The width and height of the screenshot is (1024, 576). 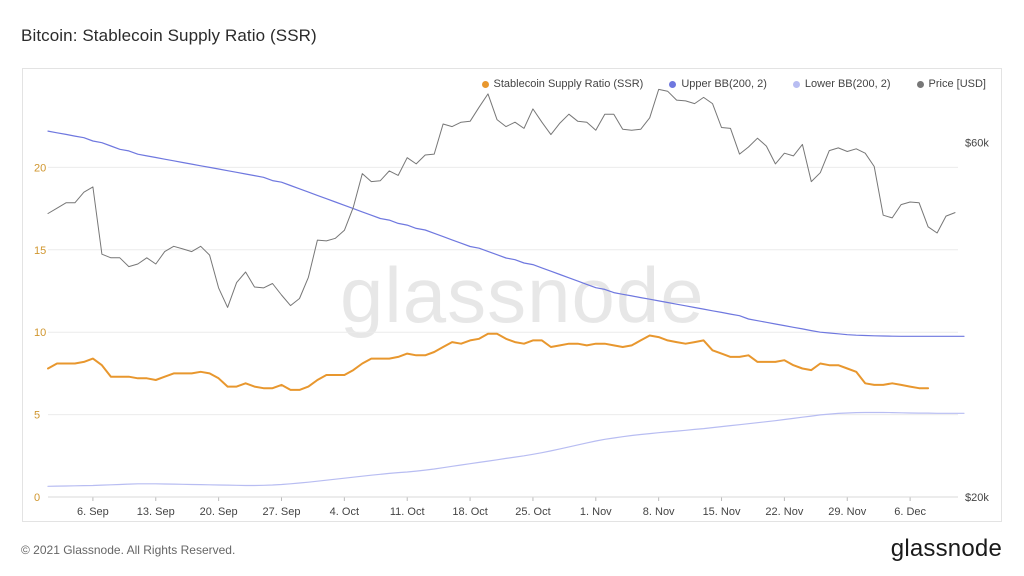 I want to click on x-tick-label: 15. Nov, so click(x=722, y=512).